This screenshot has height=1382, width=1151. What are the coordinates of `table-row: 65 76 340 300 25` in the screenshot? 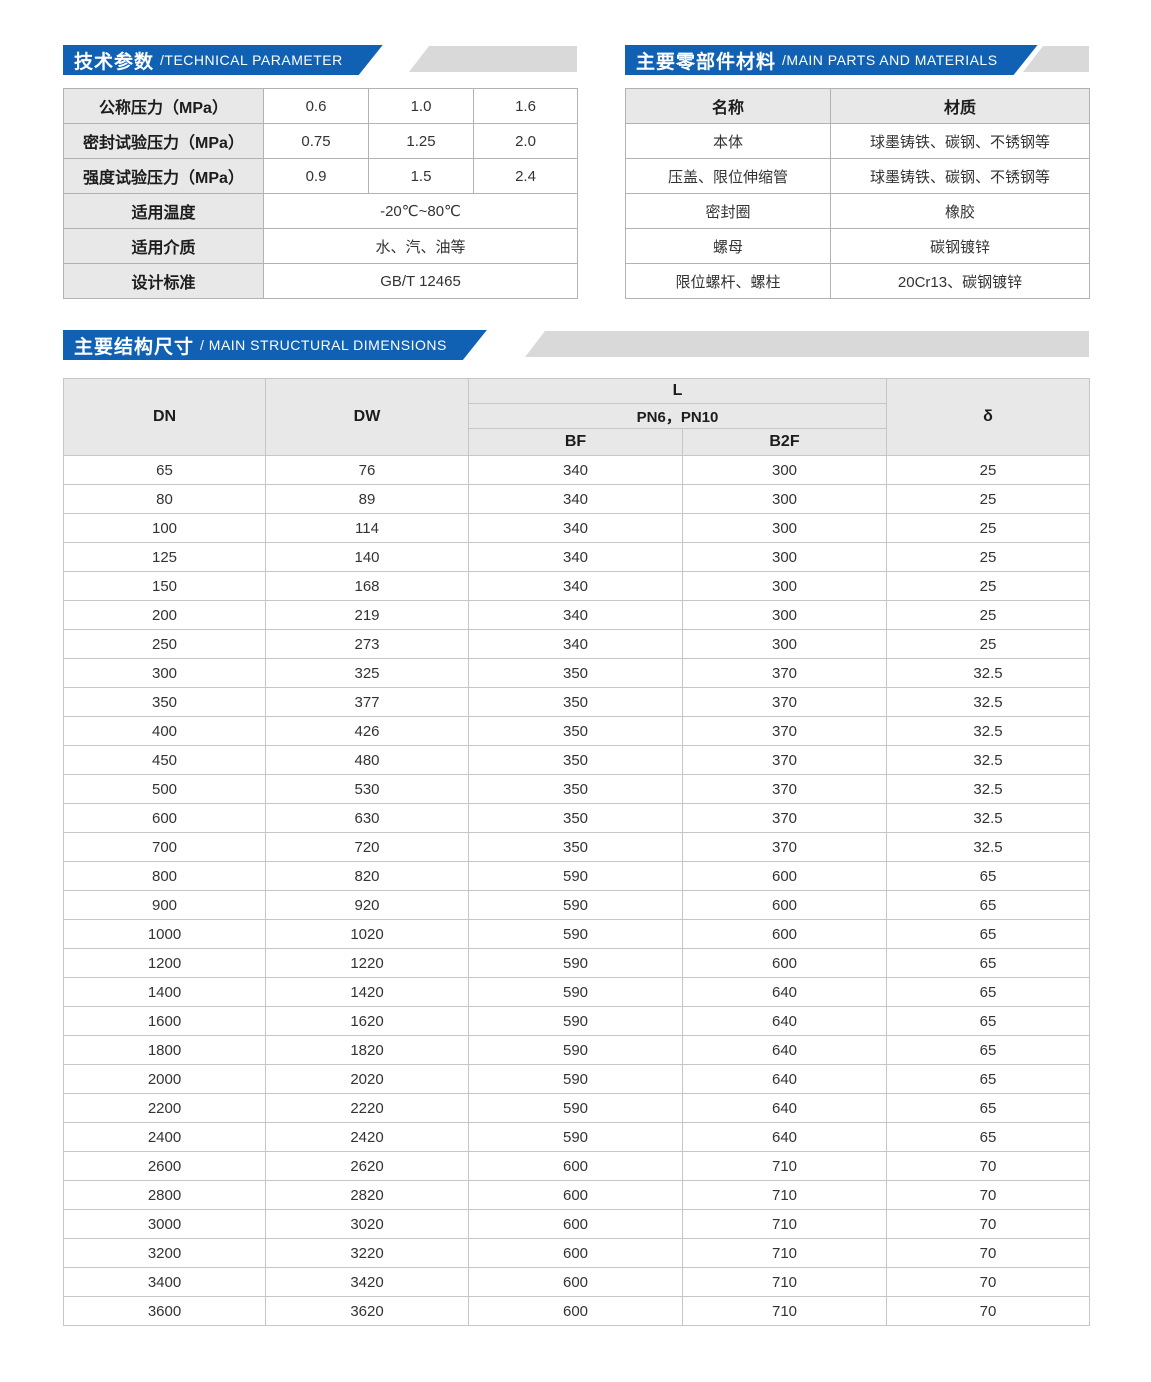 It's located at (576, 470).